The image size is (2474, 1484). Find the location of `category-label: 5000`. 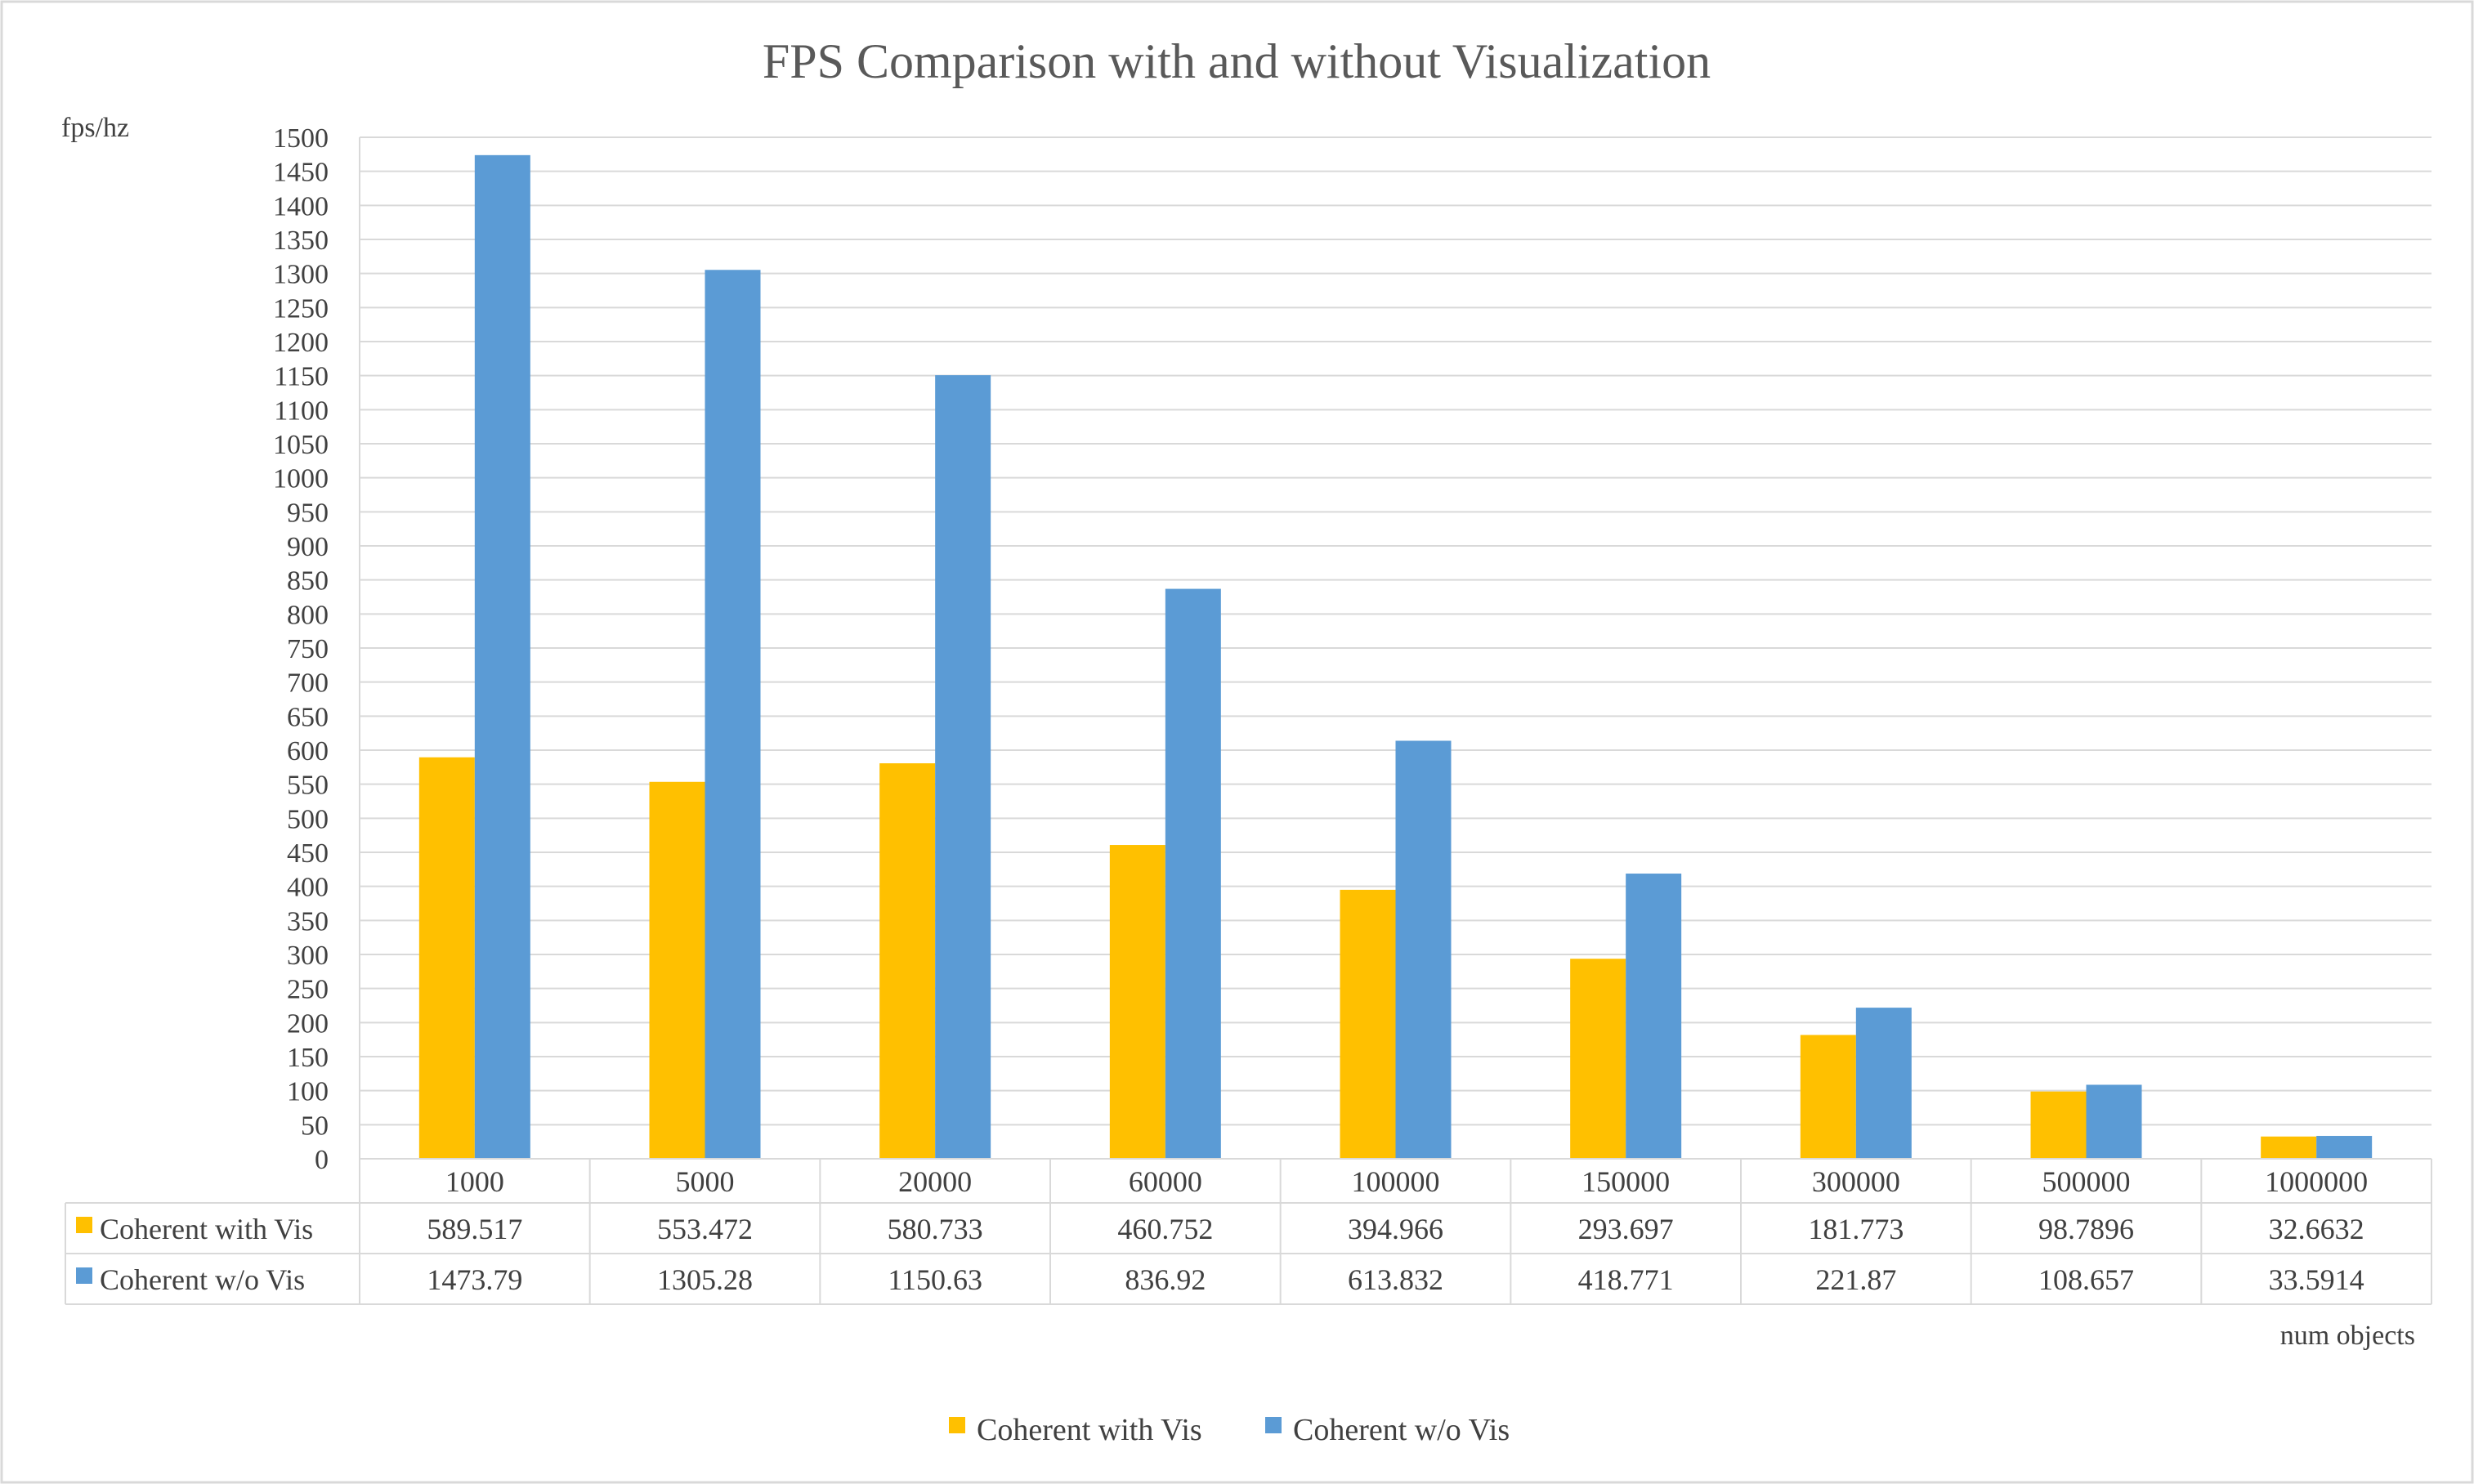

category-label: 5000 is located at coordinates (705, 1181).